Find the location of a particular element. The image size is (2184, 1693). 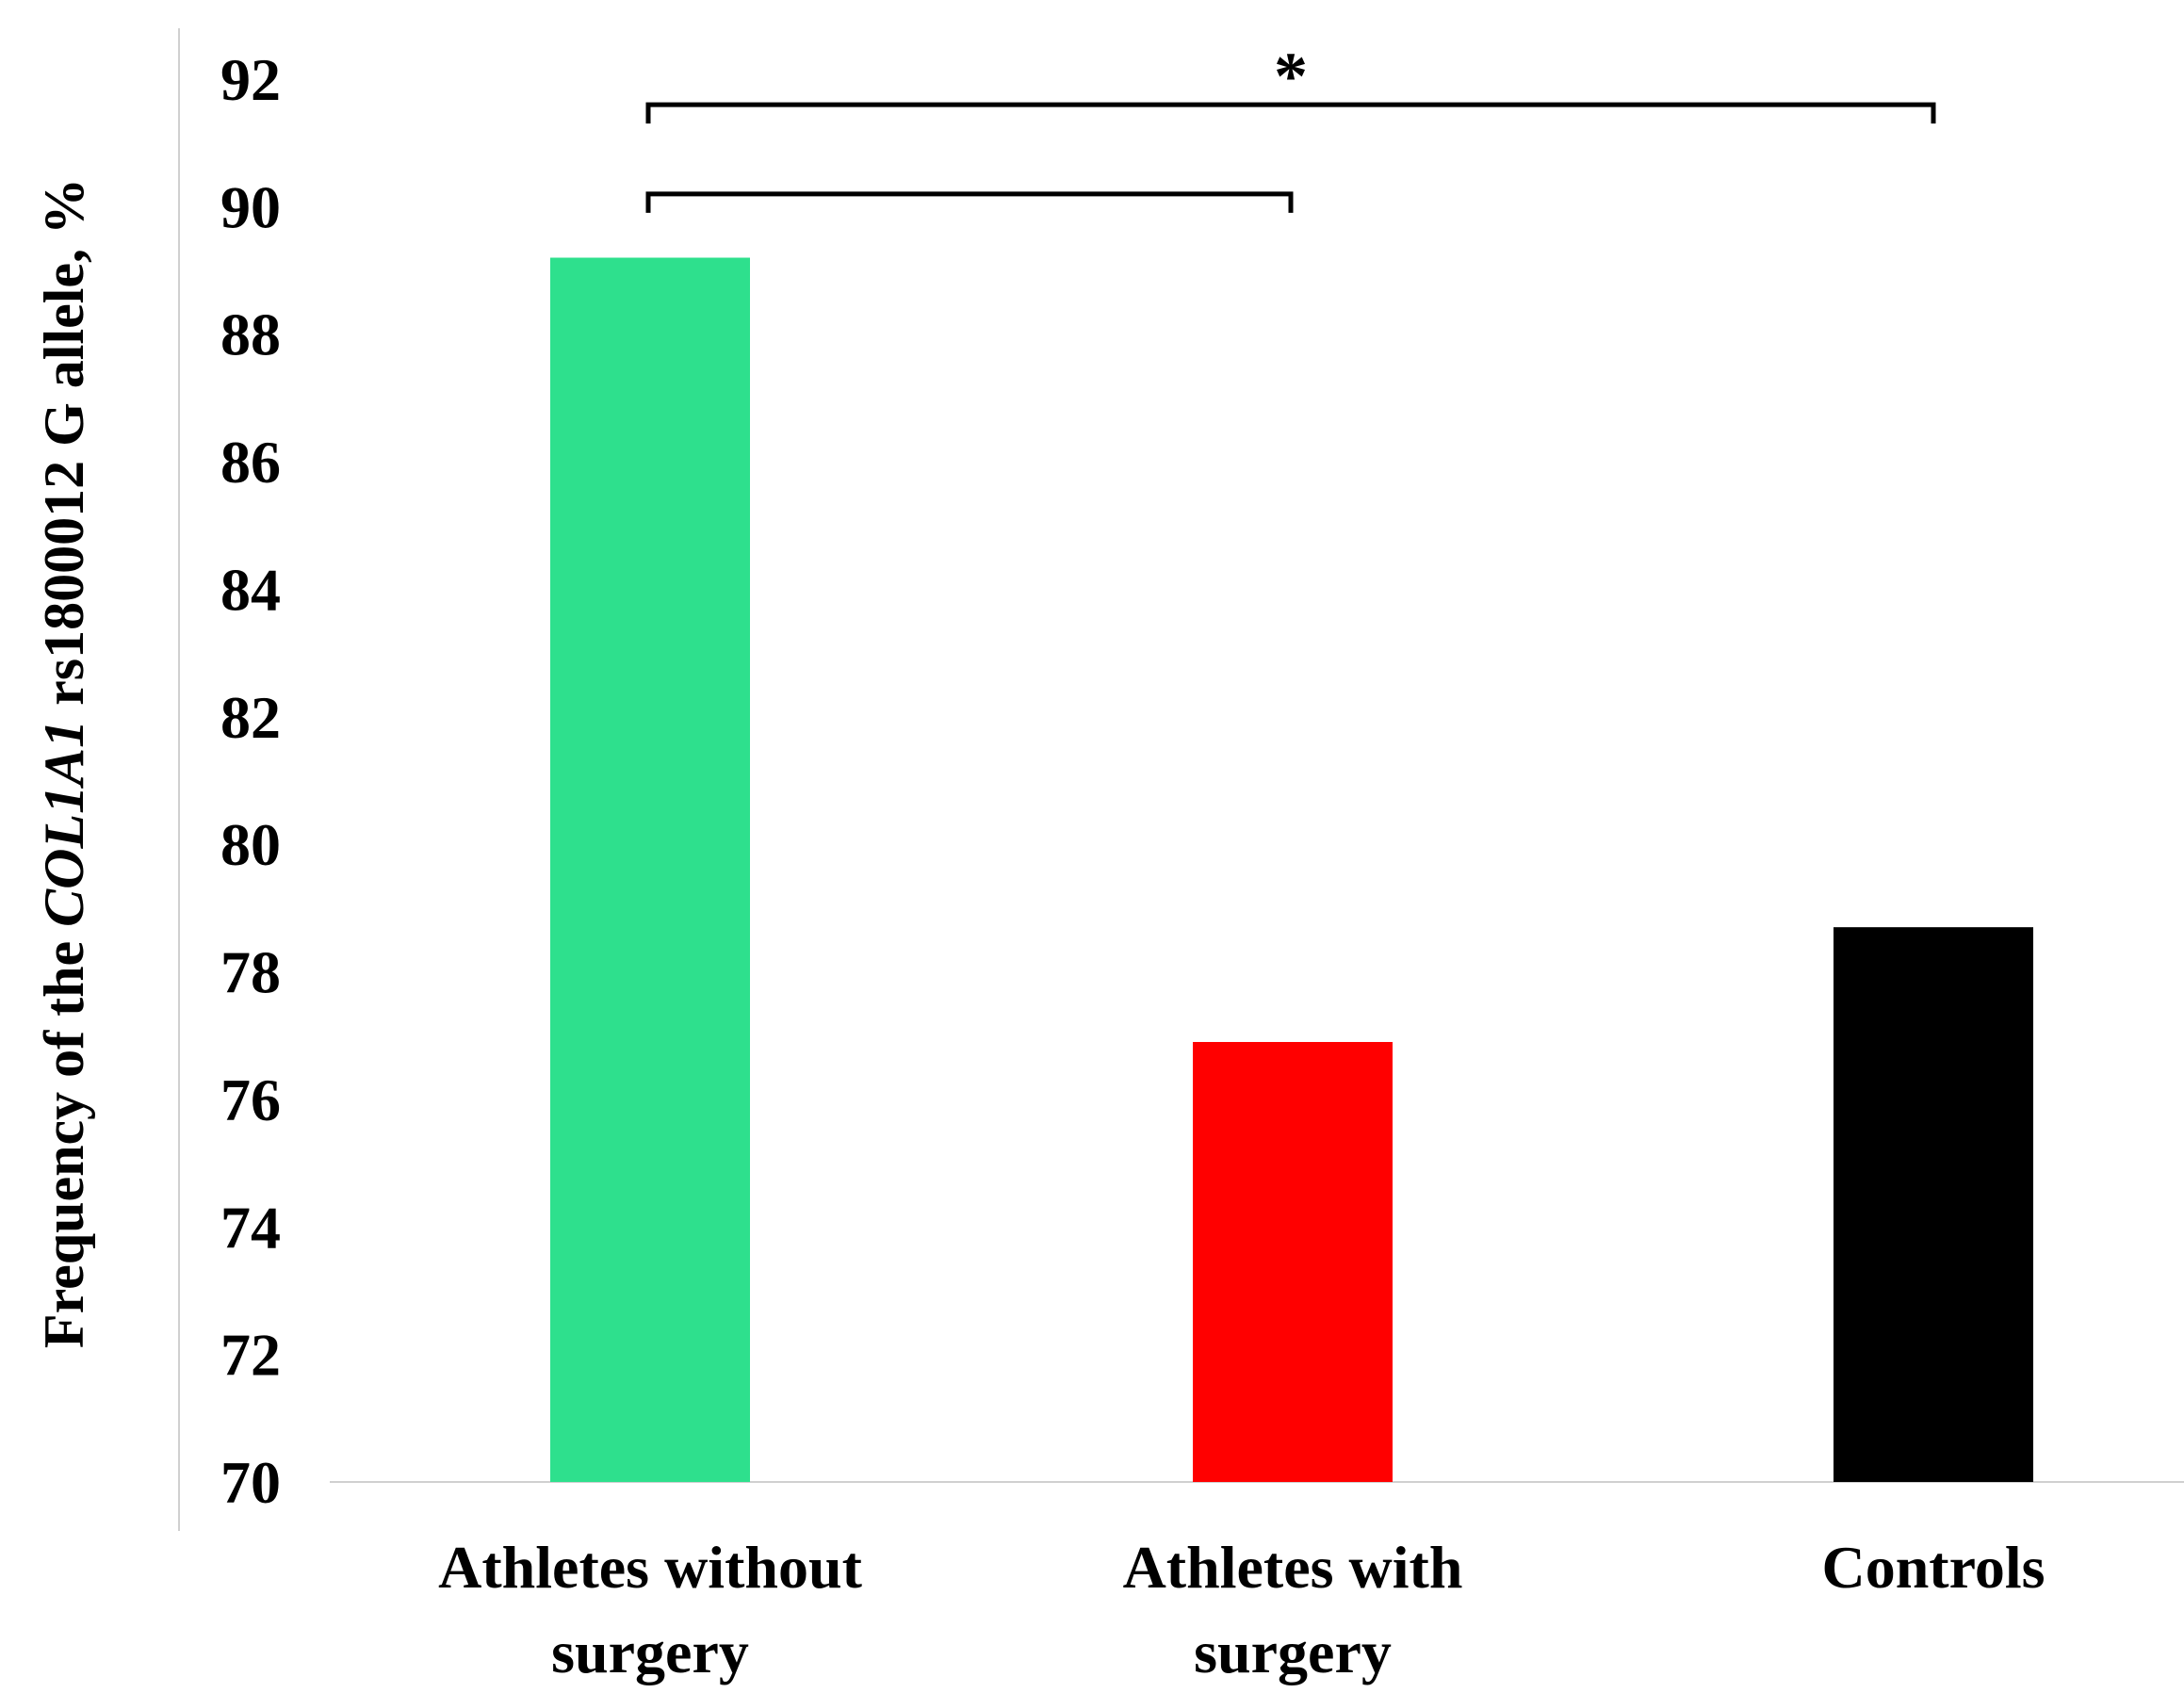

y-tick-label: 92 is located at coordinates (251, 79).